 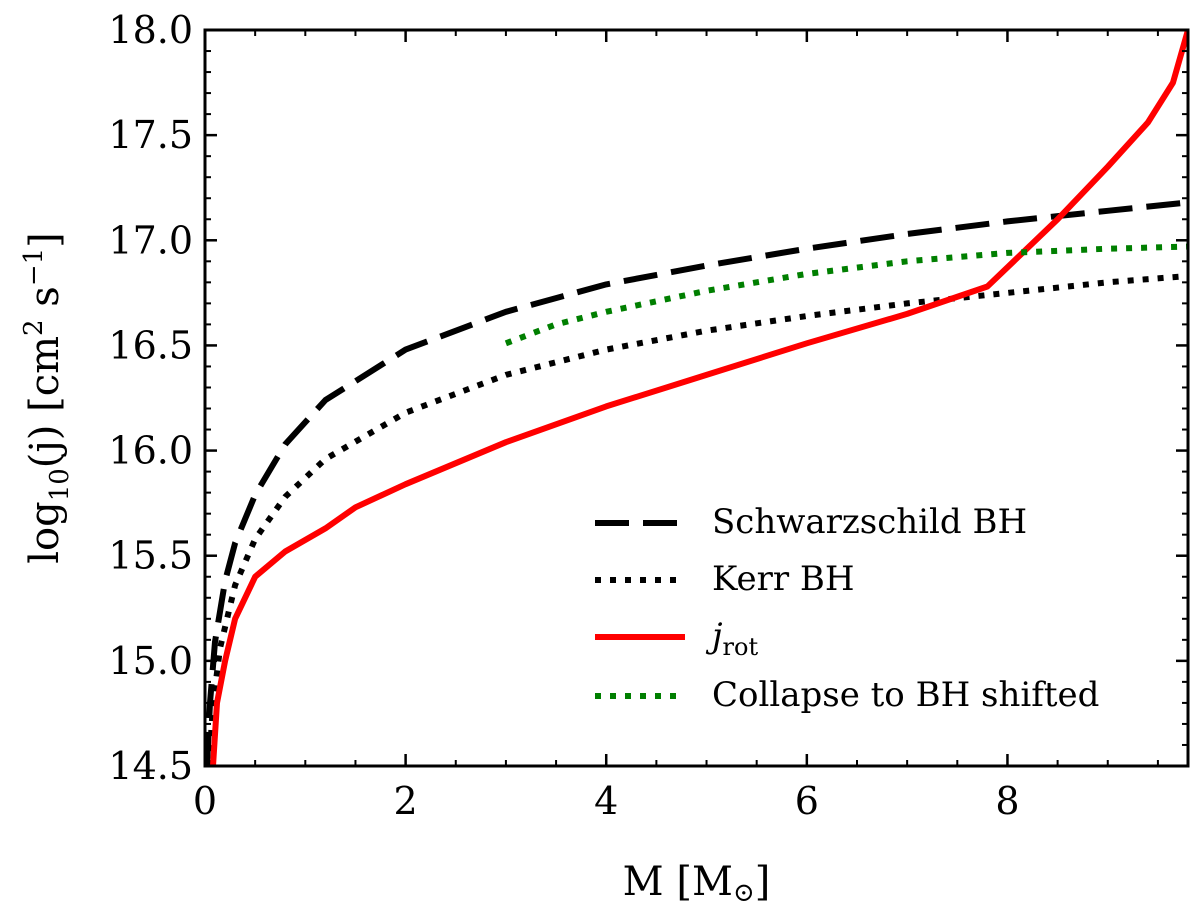 What do you see at coordinates (150, 556) in the screenshot?
I see `y-tick-label: 15.5` at bounding box center [150, 556].